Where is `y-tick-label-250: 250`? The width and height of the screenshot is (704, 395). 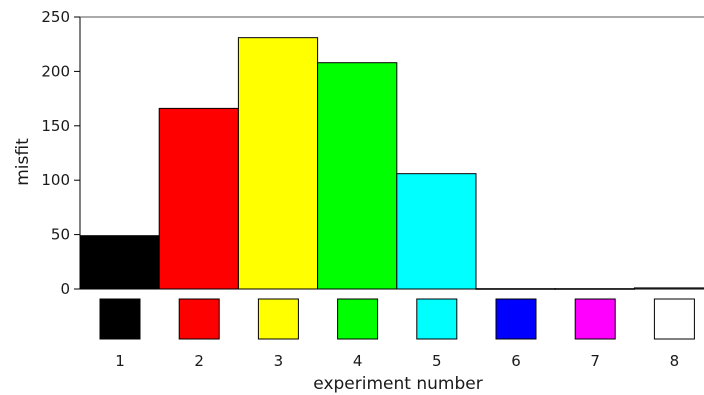
y-tick-label-250: 250 is located at coordinates (55, 17).